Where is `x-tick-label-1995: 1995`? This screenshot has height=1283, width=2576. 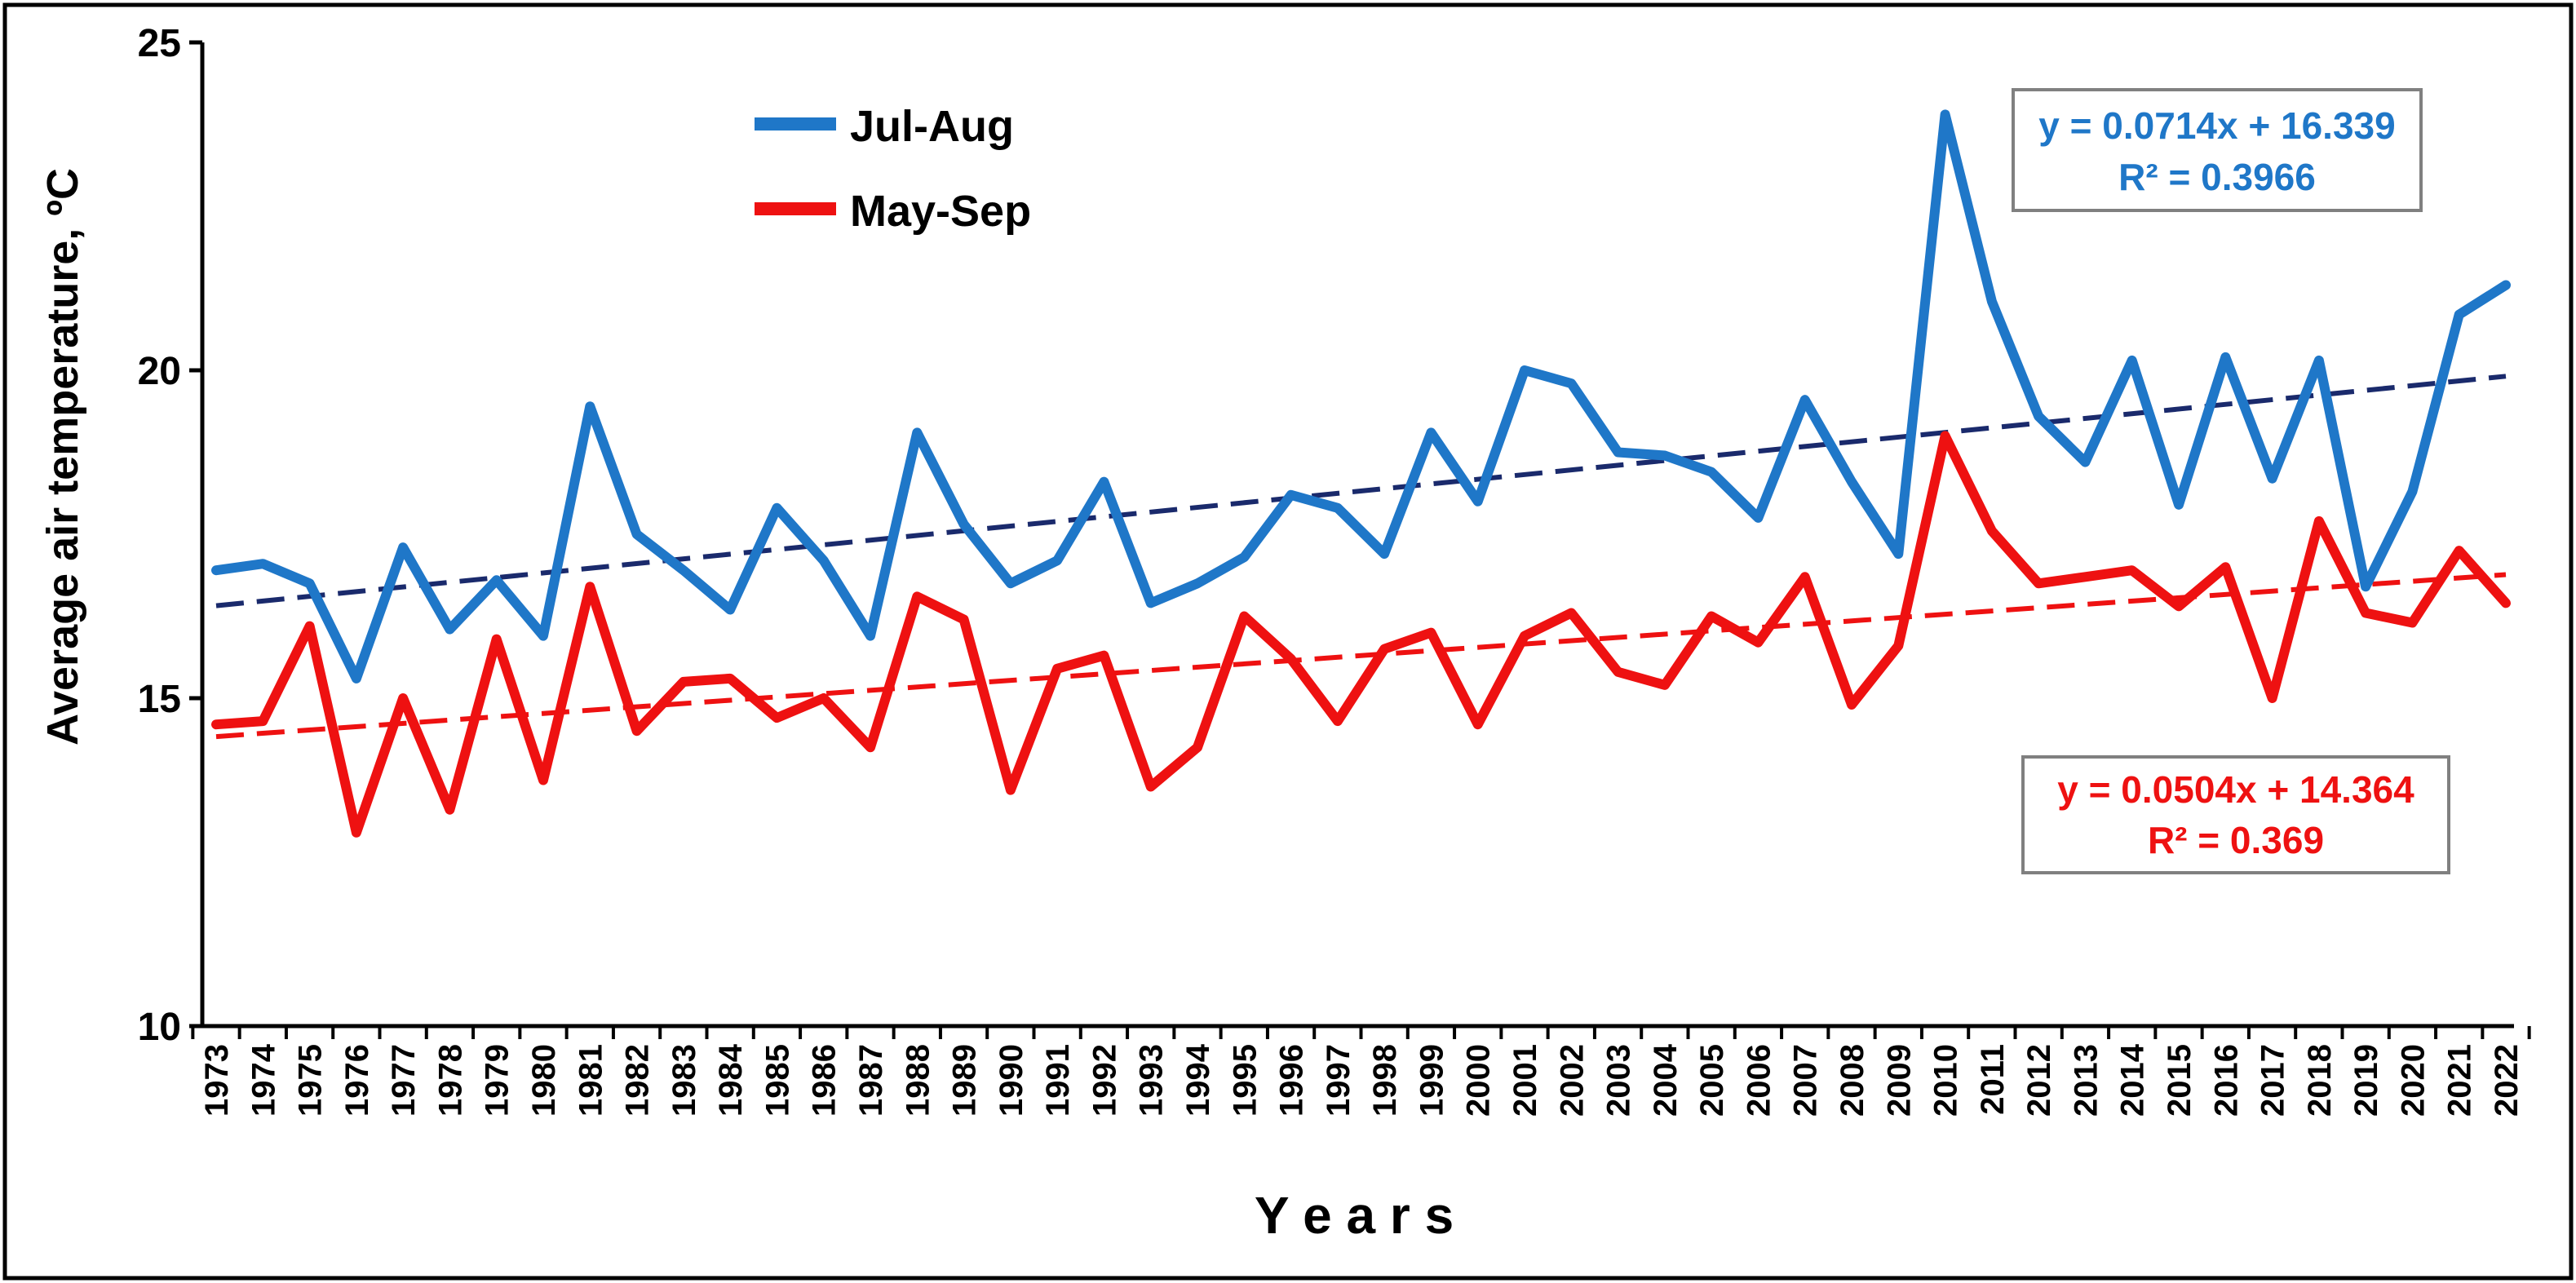
x-tick-label-1995: 1995 is located at coordinates (1245, 1080).